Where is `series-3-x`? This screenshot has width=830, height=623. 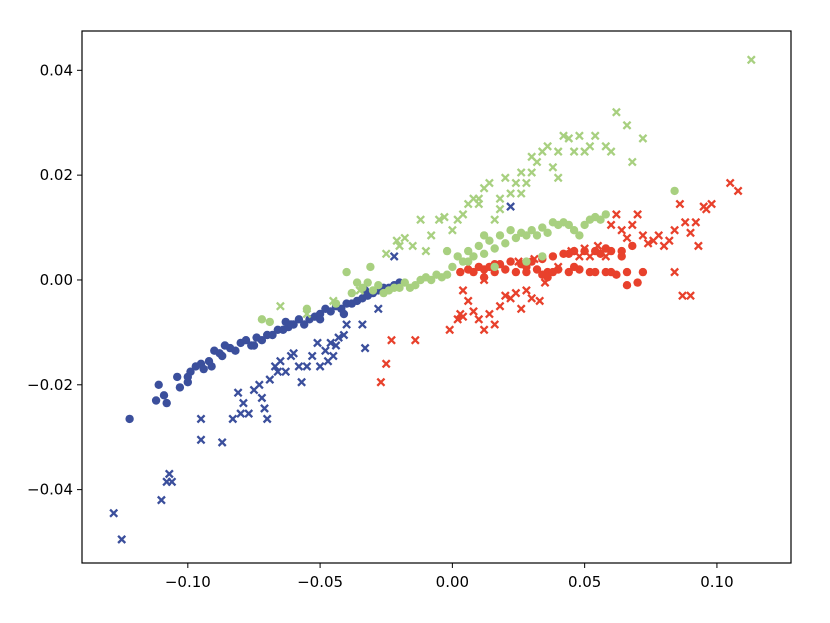 series-3-x is located at coordinates (559, 282).